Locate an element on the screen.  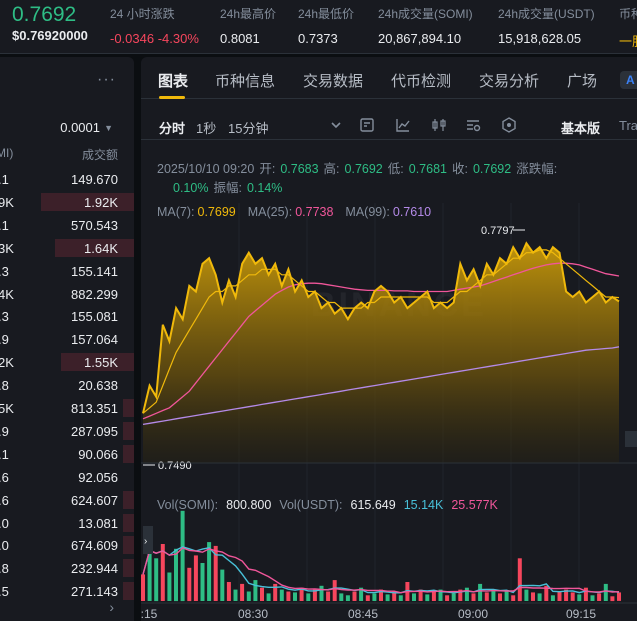
order-book-row: 9K 1.92K is located at coordinates (67, 202).